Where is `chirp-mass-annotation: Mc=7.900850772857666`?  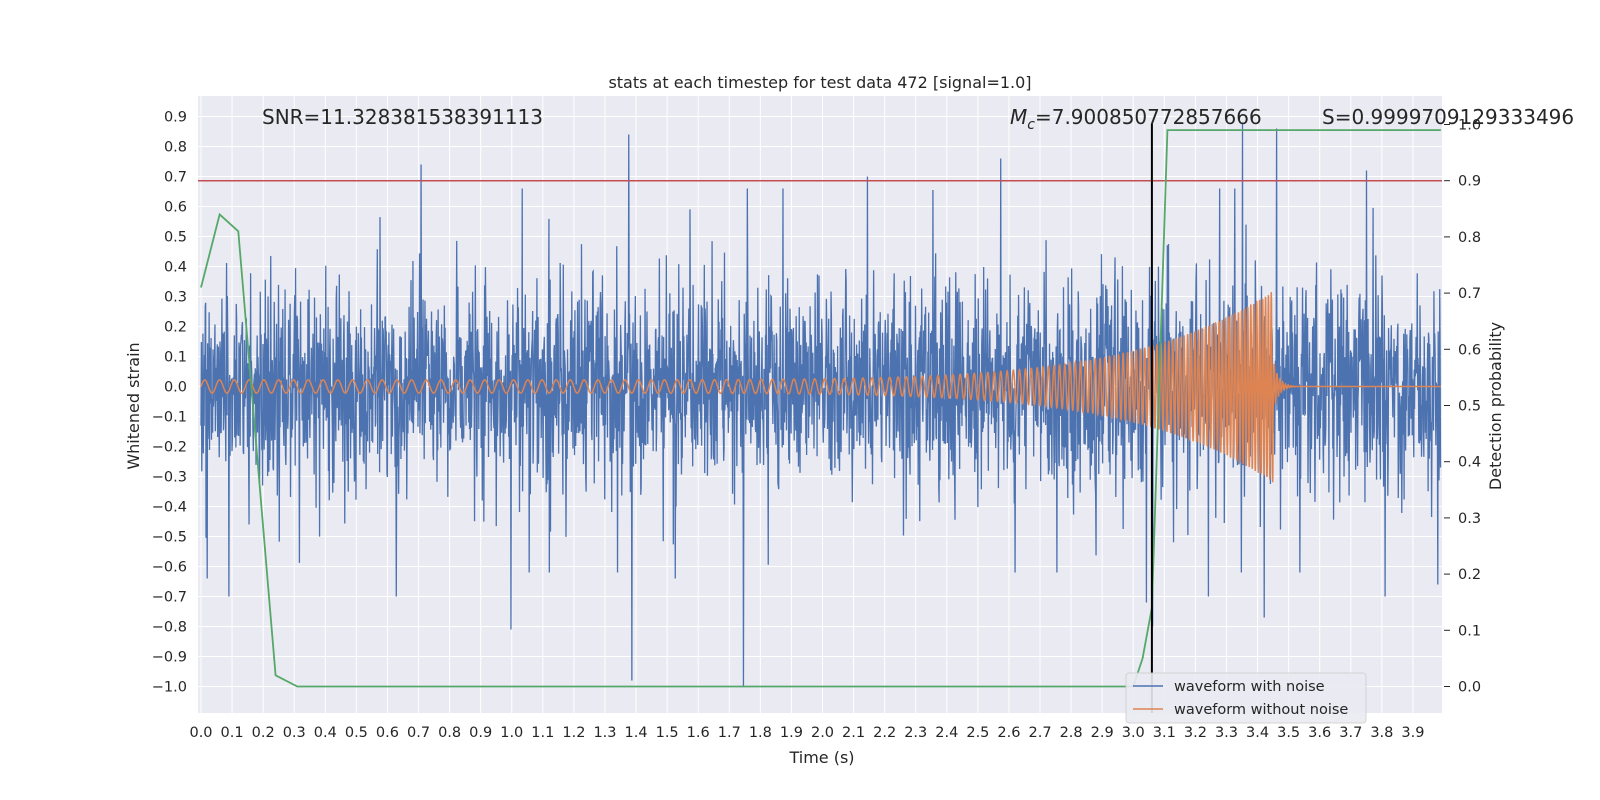 chirp-mass-annotation: Mc=7.900850772857666 is located at coordinates (1136, 119).